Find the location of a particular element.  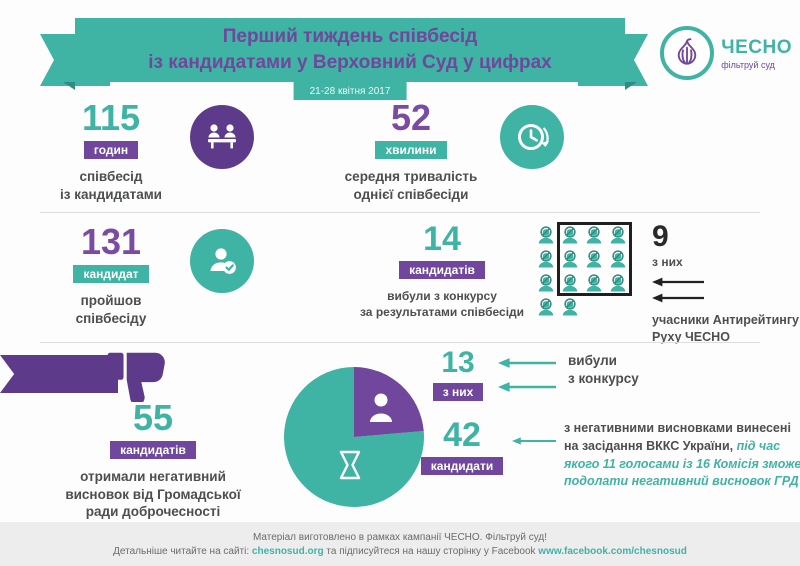

antirating-value: 9 is located at coordinates (660, 236).